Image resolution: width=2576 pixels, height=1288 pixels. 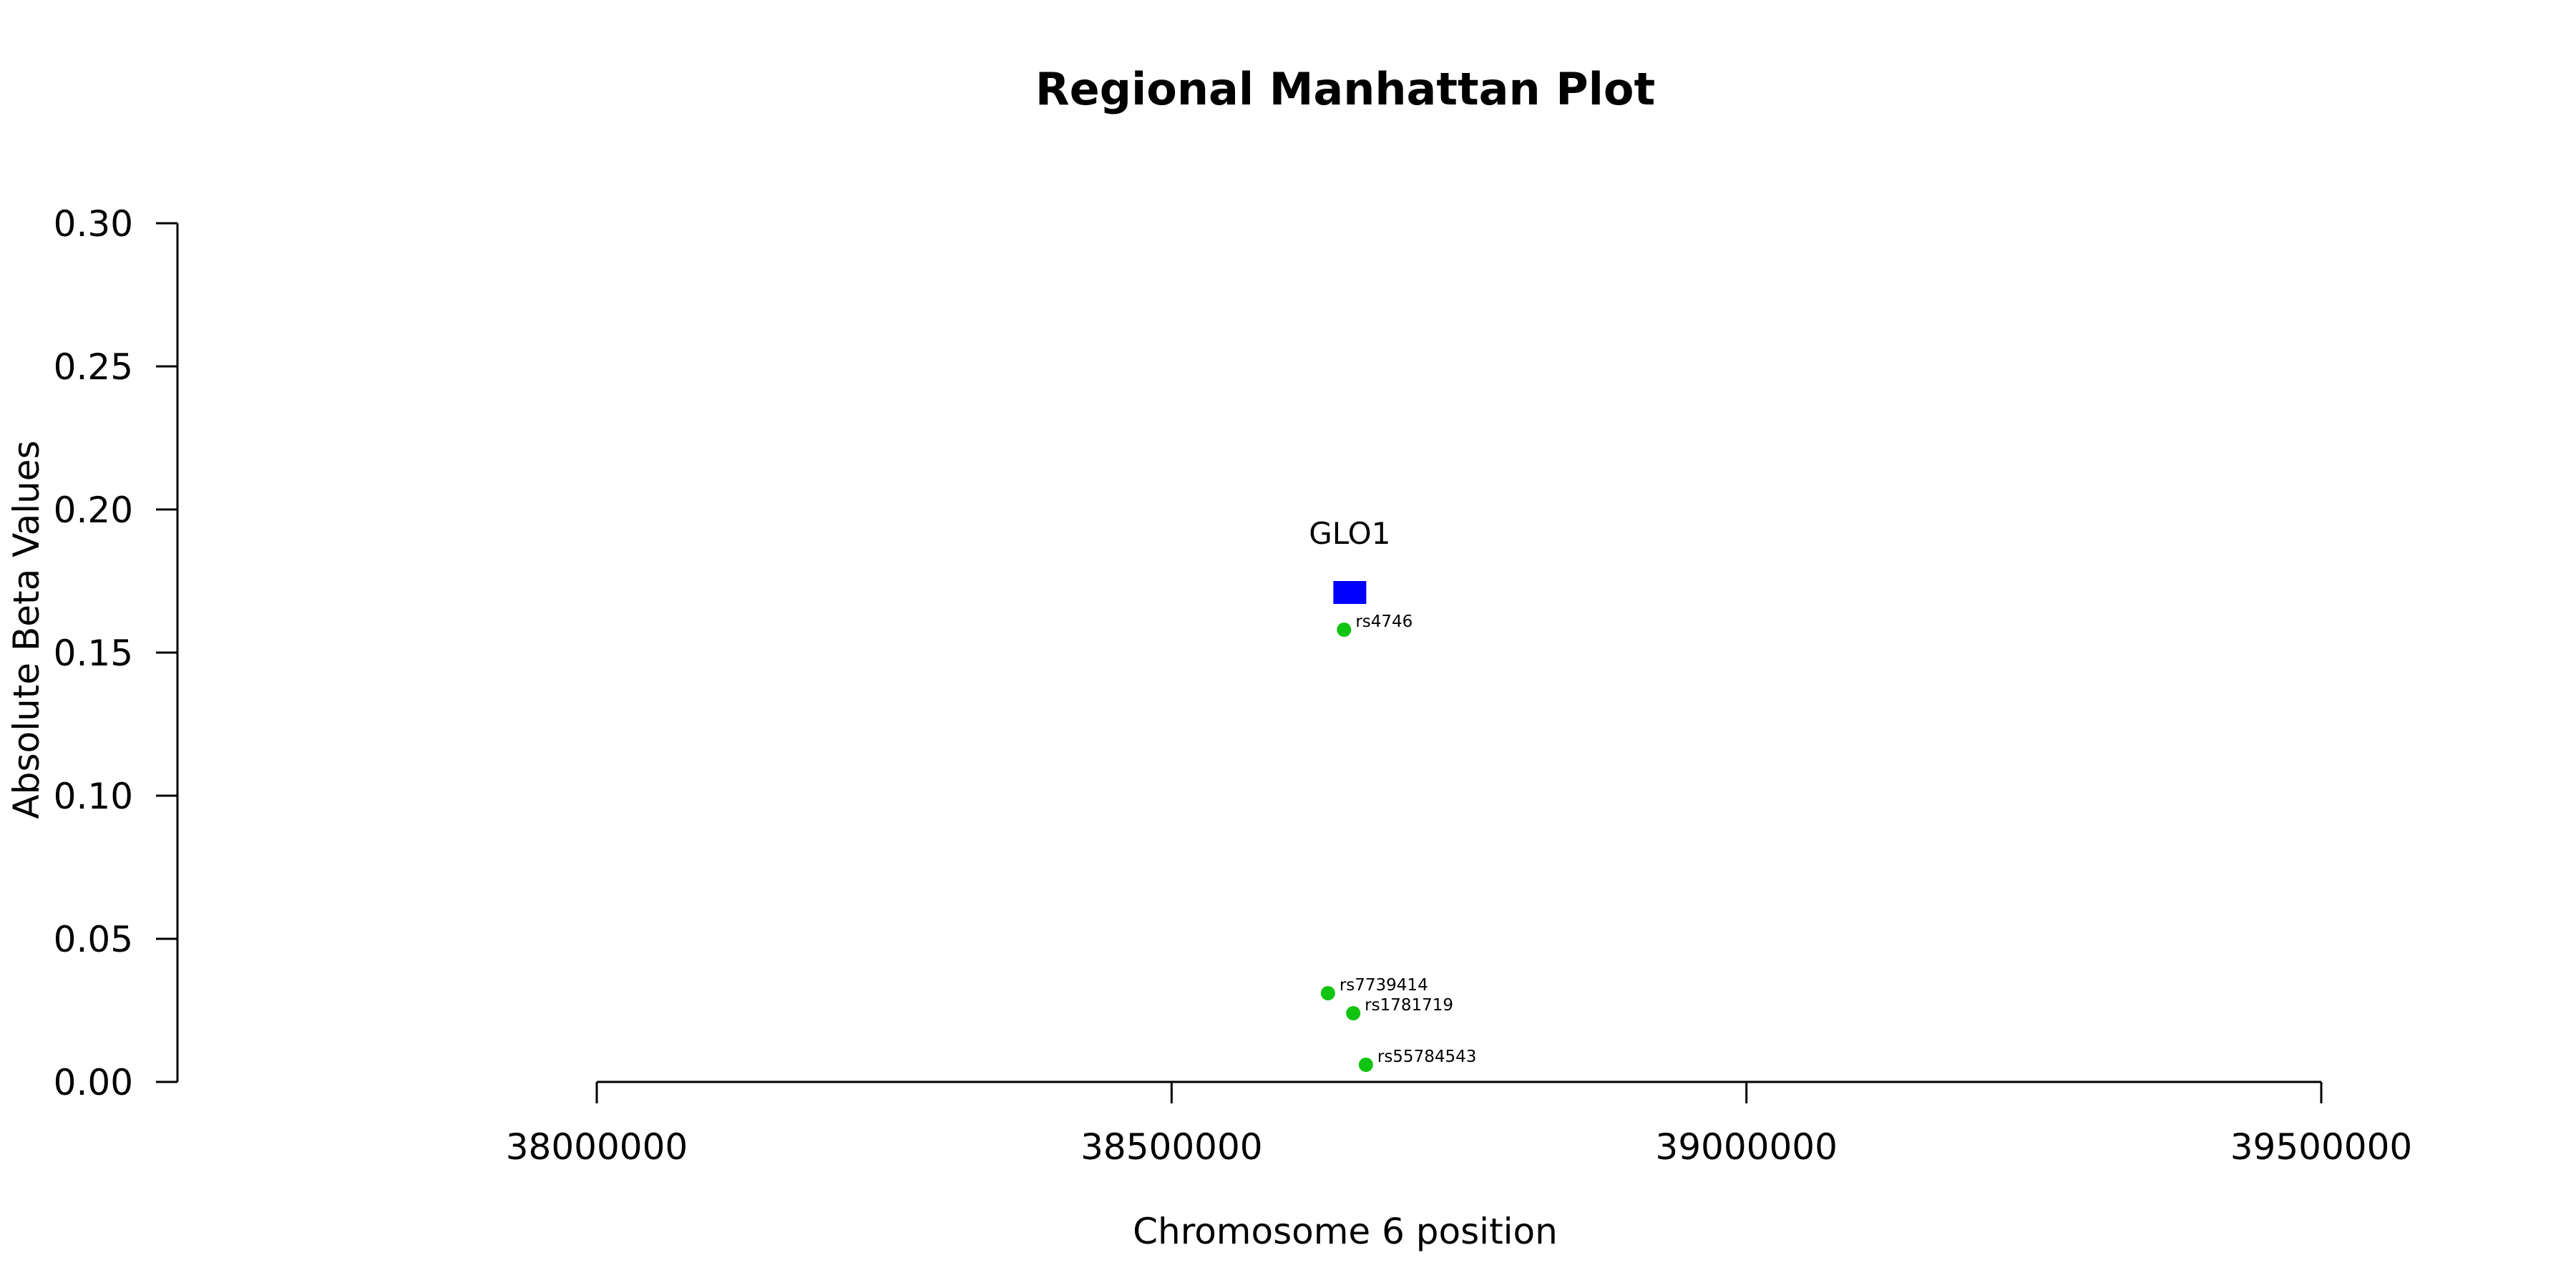 I want to click on y-axis: 0.00 0.05 0.10 0.15 0.20 0.25 0.30, so click(x=116, y=653).